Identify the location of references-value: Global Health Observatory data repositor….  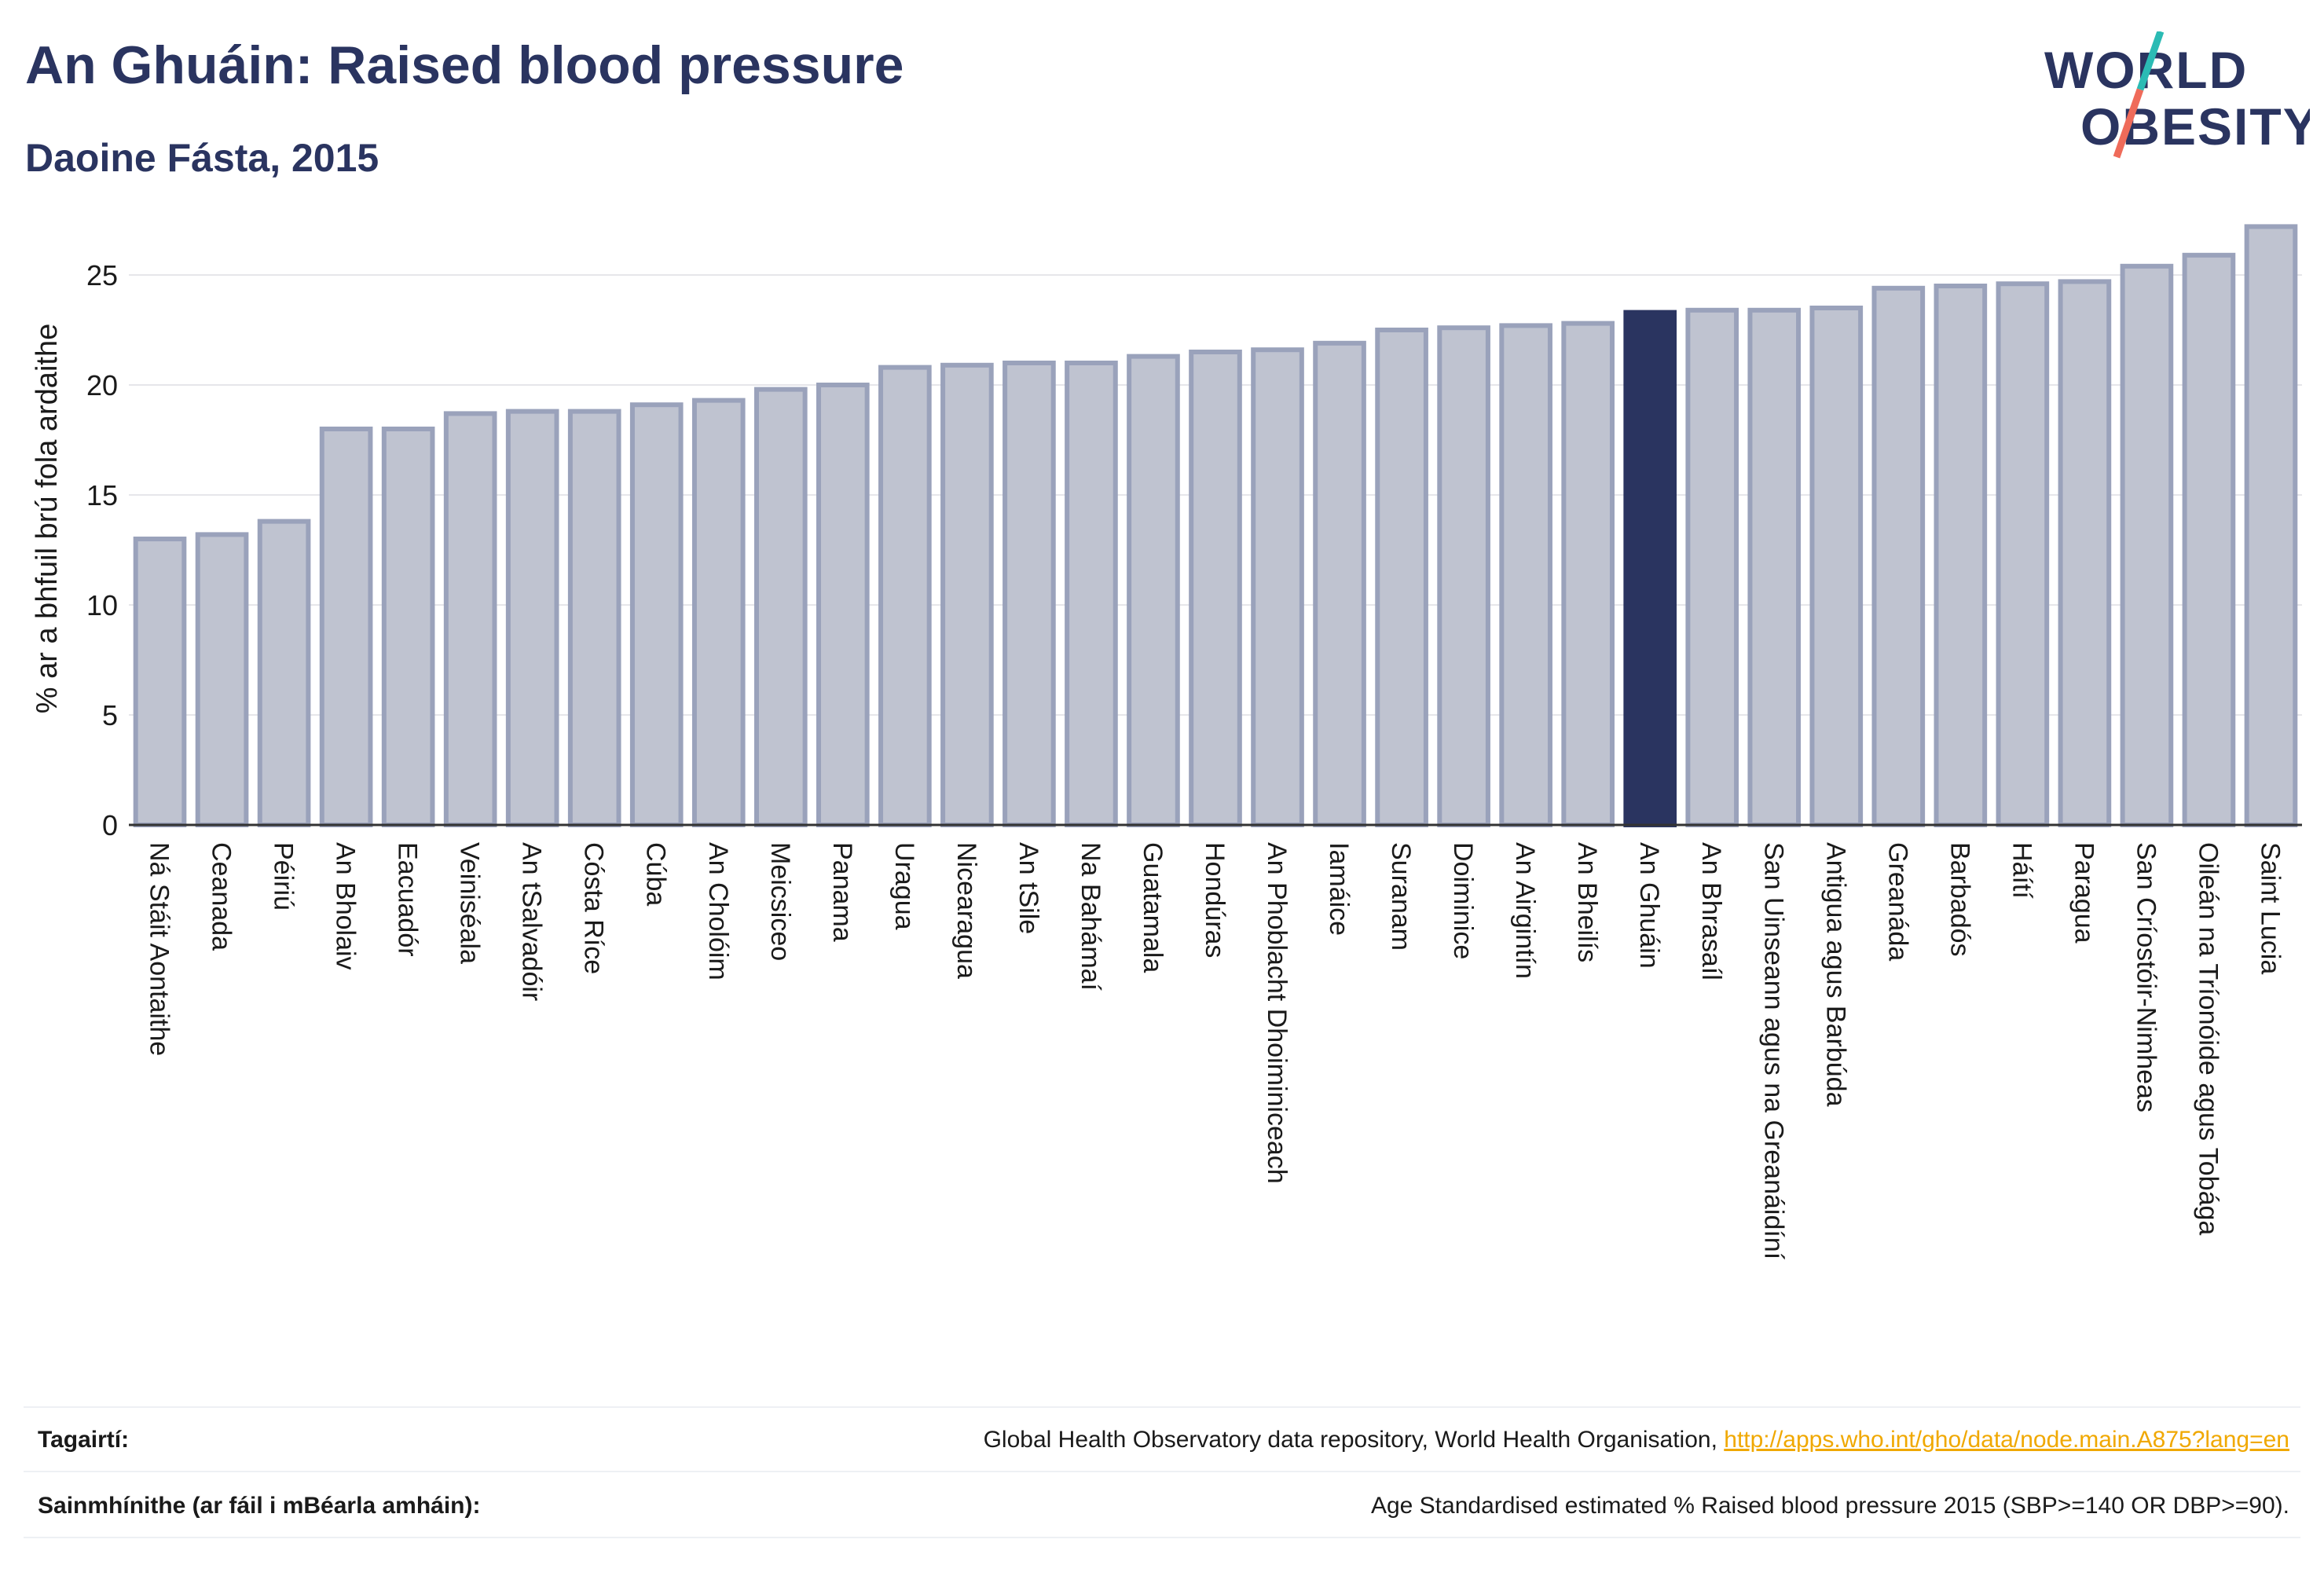
(1636, 1440).